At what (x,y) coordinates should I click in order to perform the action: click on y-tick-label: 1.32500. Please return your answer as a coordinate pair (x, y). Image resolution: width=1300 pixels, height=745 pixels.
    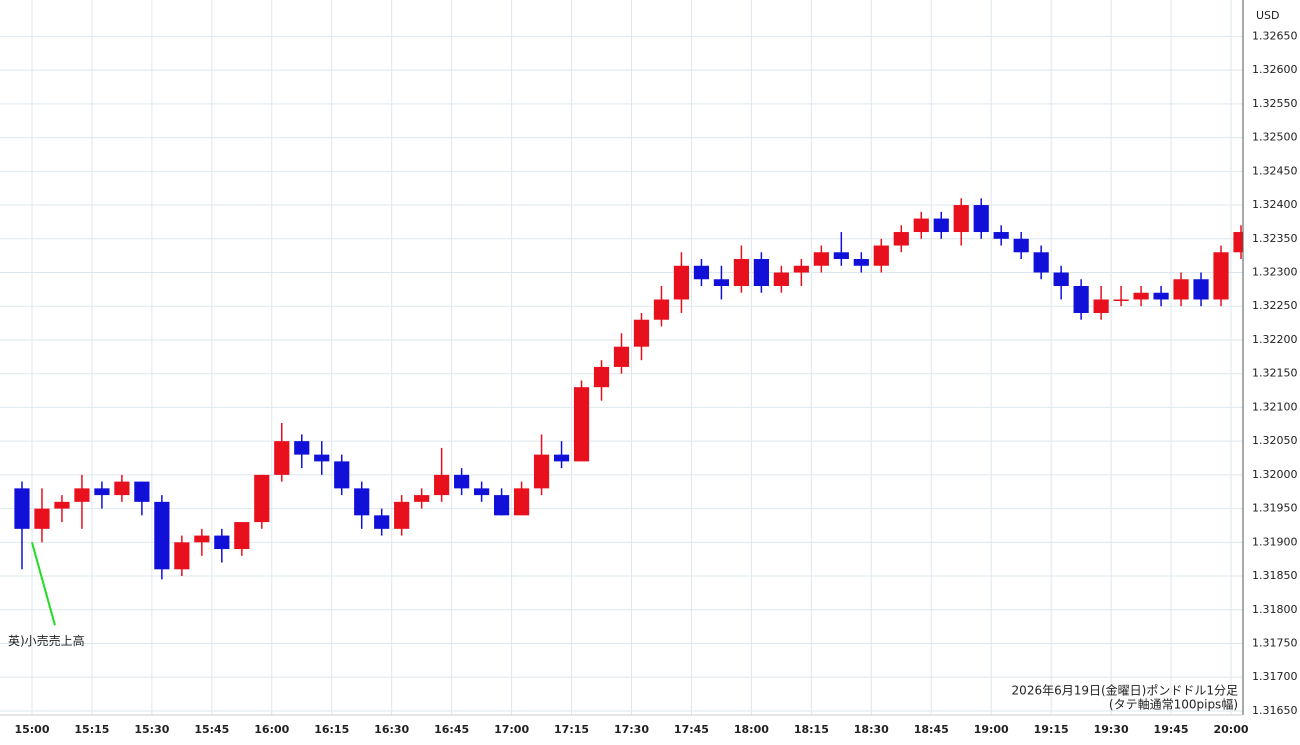
    Looking at the image, I should click on (1275, 137).